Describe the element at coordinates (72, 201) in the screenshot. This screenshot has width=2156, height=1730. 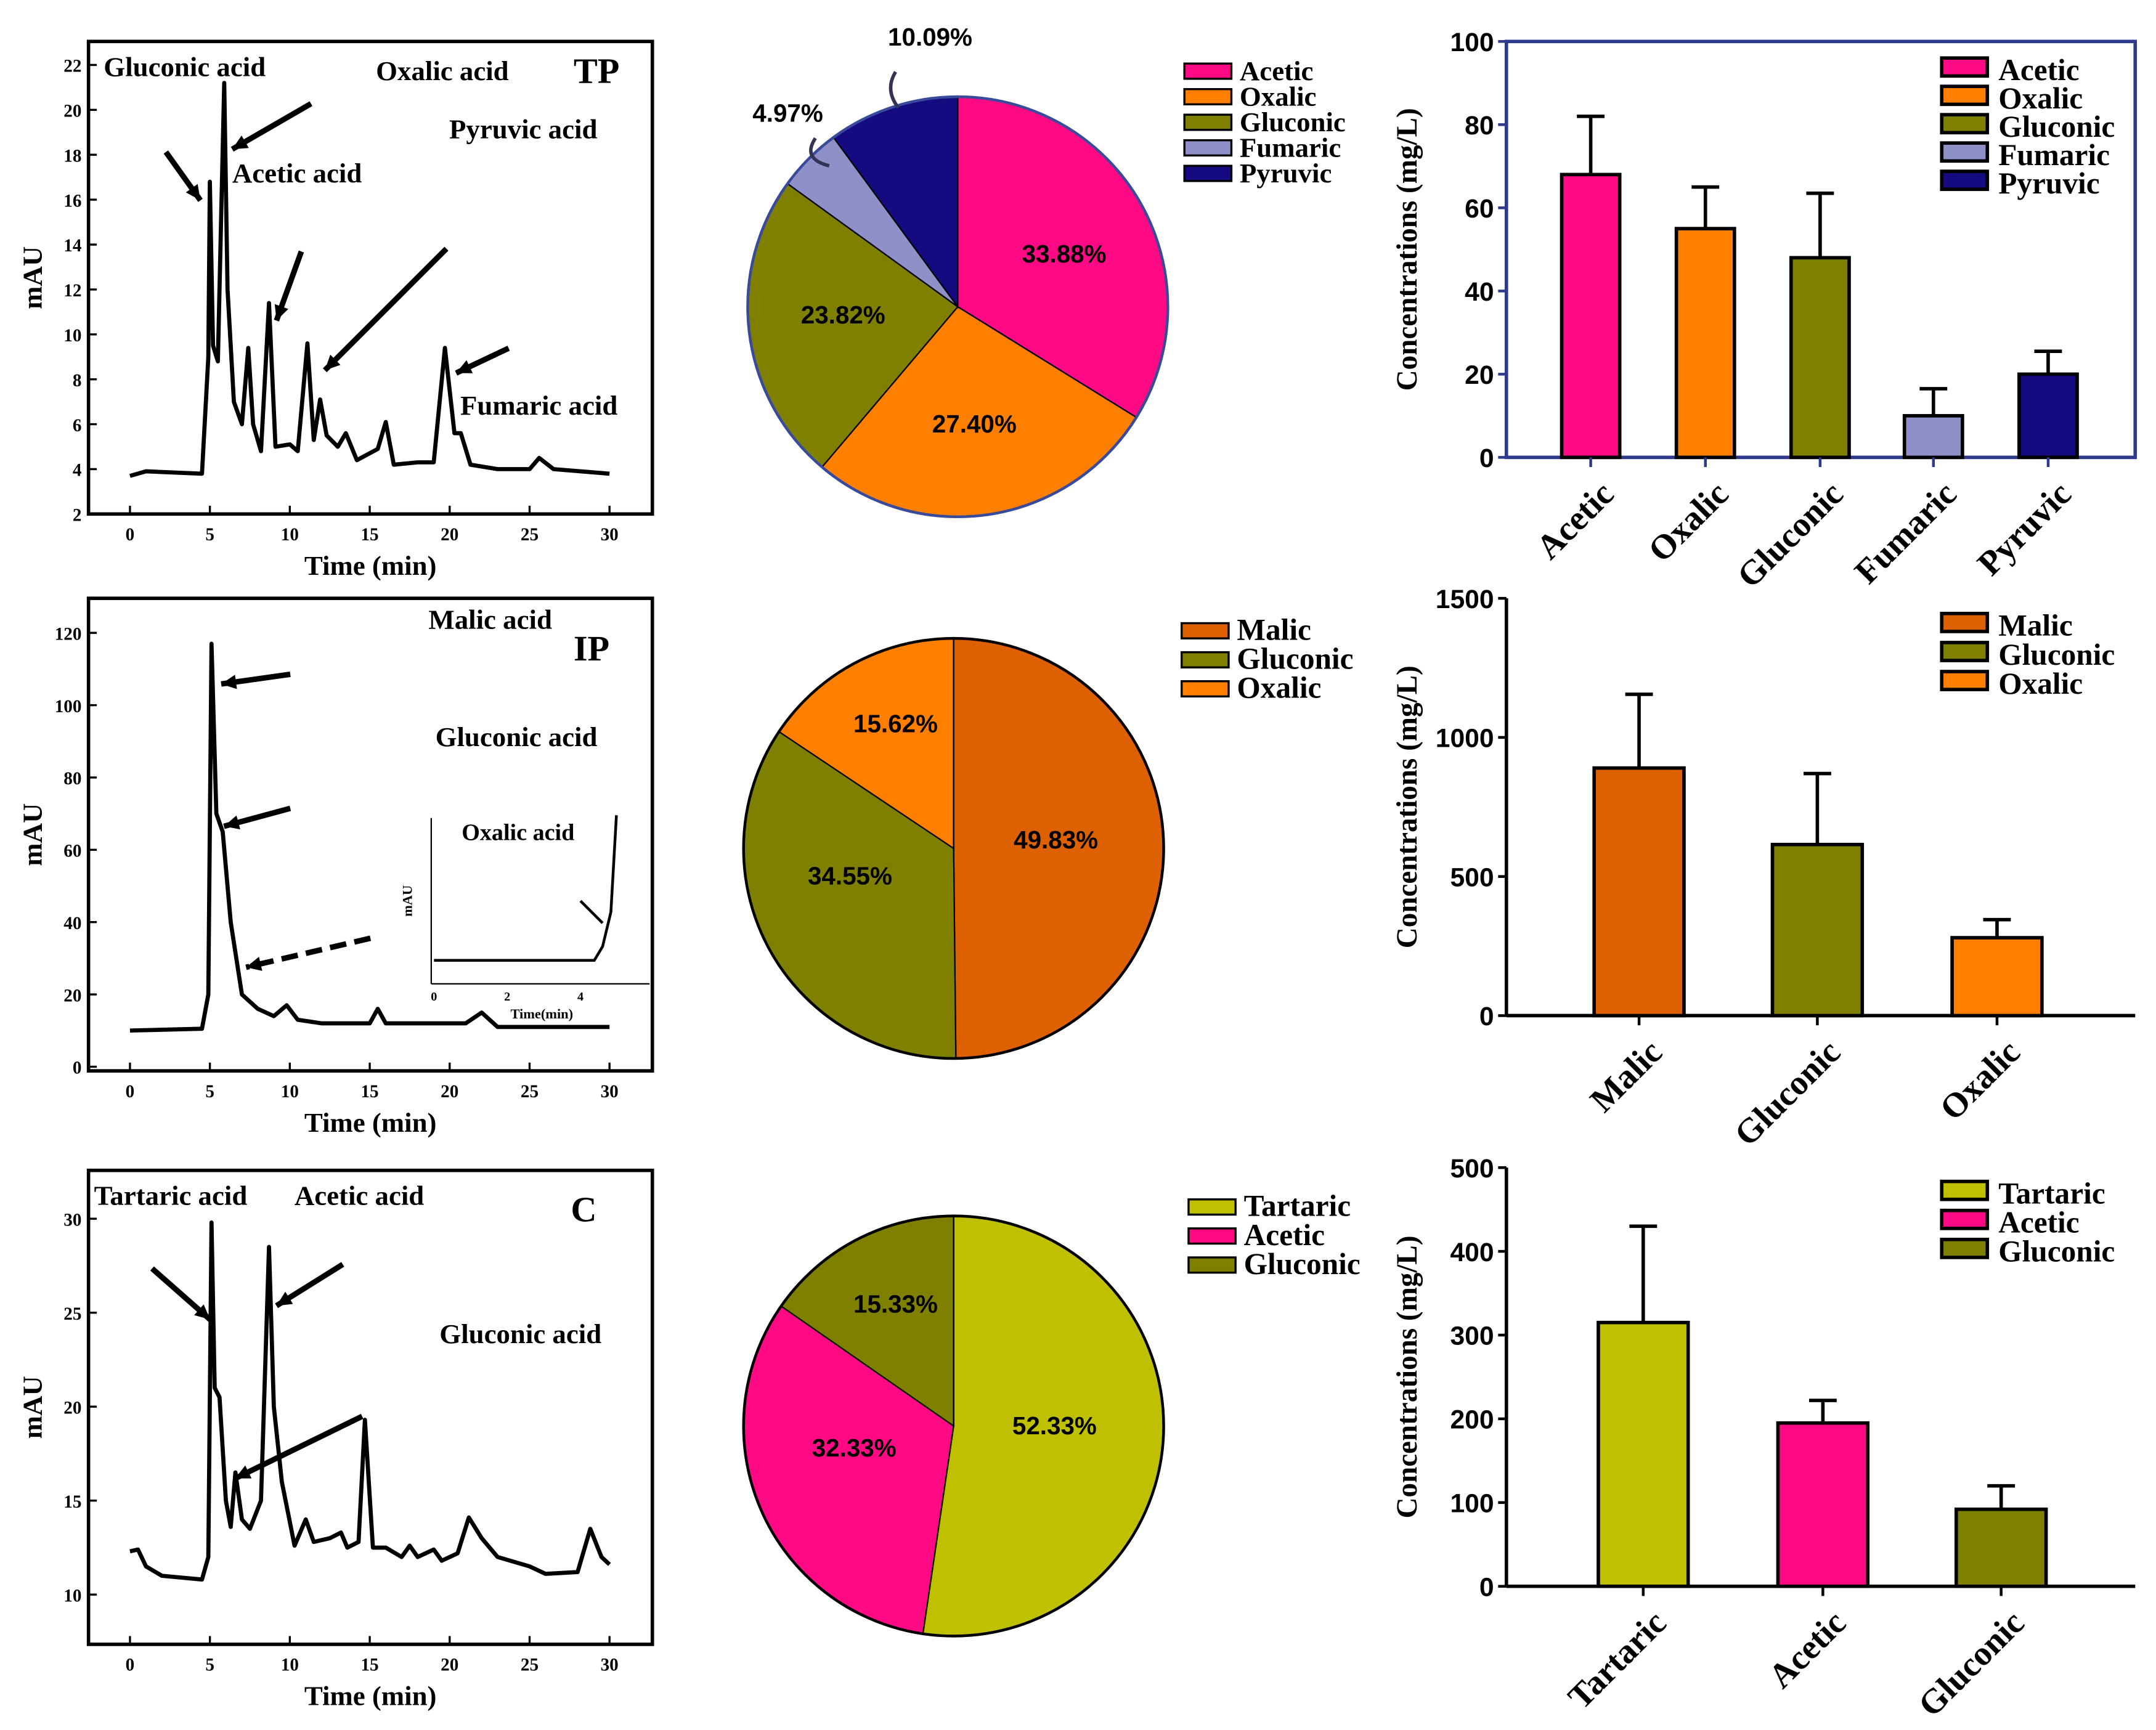
I see `y-tick-label: 16` at that location.